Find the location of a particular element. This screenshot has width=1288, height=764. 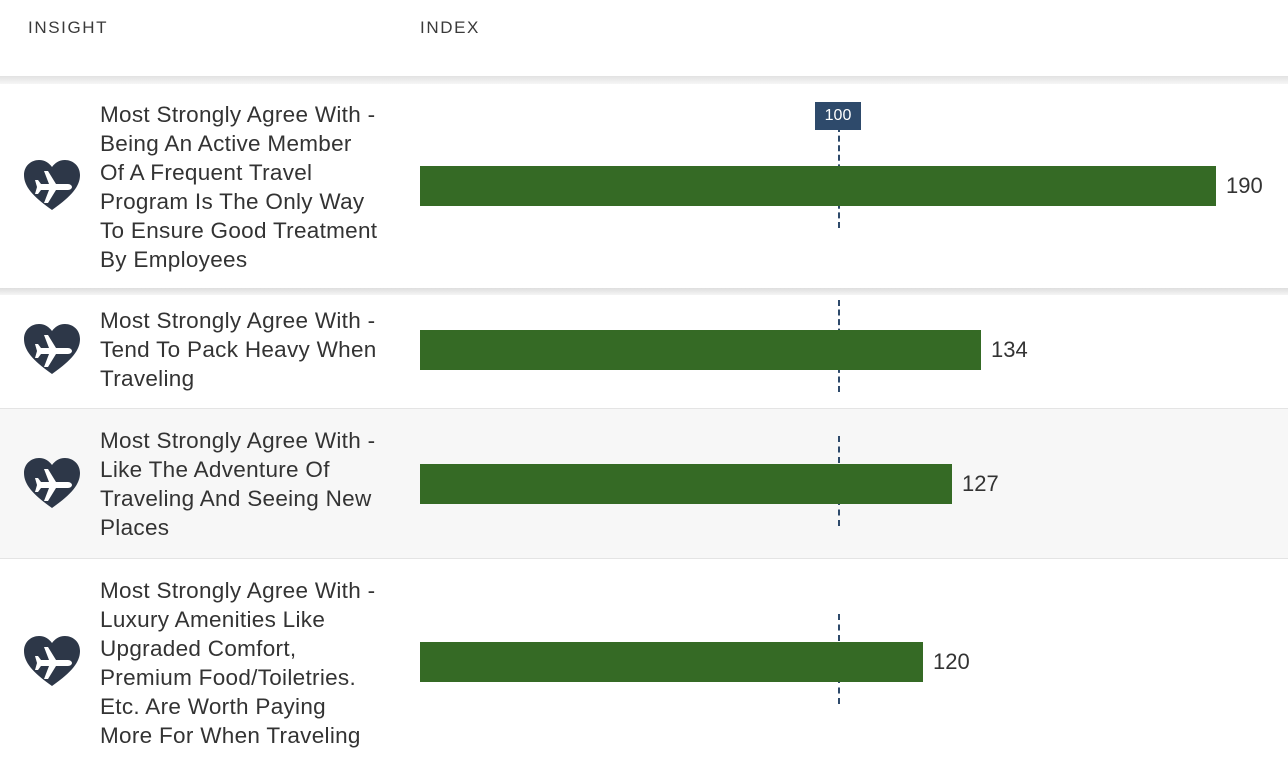

insight-label-line: Luxury Amenities Like is located at coordinates (213, 619).